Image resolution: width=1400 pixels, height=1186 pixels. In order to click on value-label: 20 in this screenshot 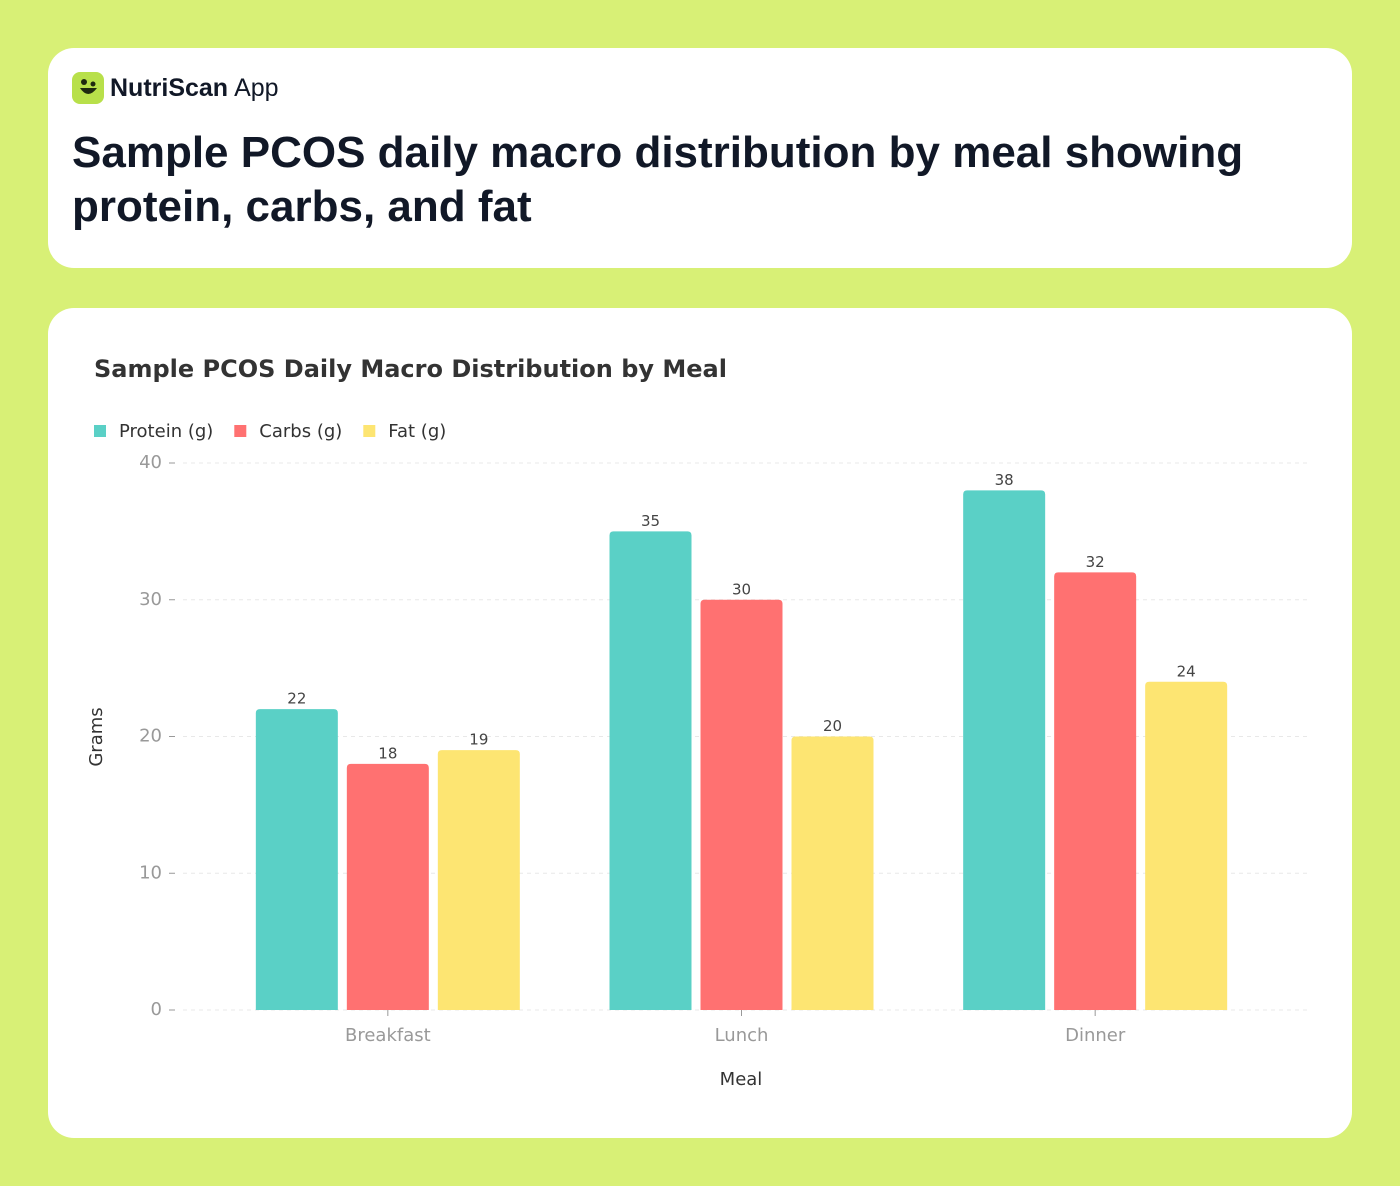, I will do `click(832, 726)`.